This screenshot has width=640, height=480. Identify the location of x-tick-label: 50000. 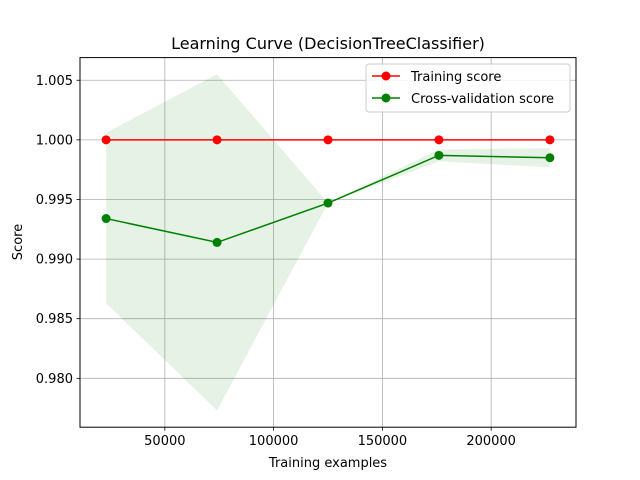
(164, 441).